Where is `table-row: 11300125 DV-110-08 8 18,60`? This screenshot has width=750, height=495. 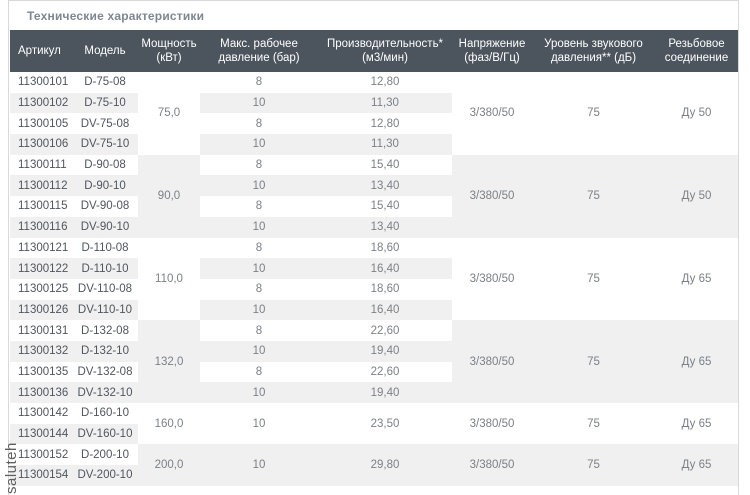 table-row: 11300125 DV-110-08 8 18,60 is located at coordinates (374, 289).